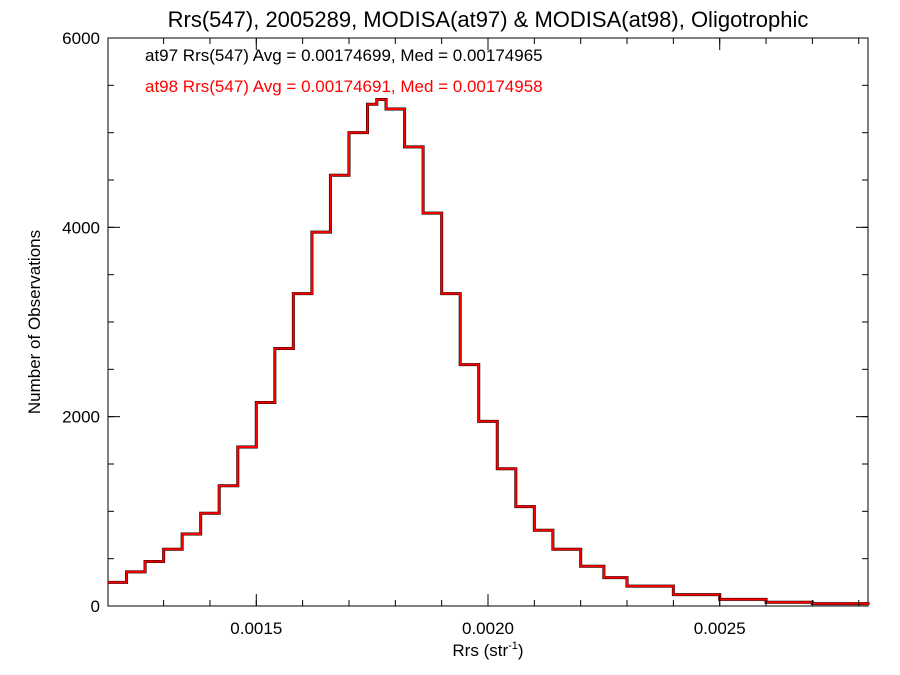 This screenshot has width=900, height=675. What do you see at coordinates (81, 227) in the screenshot?
I see `y-tick-label: 4000` at bounding box center [81, 227].